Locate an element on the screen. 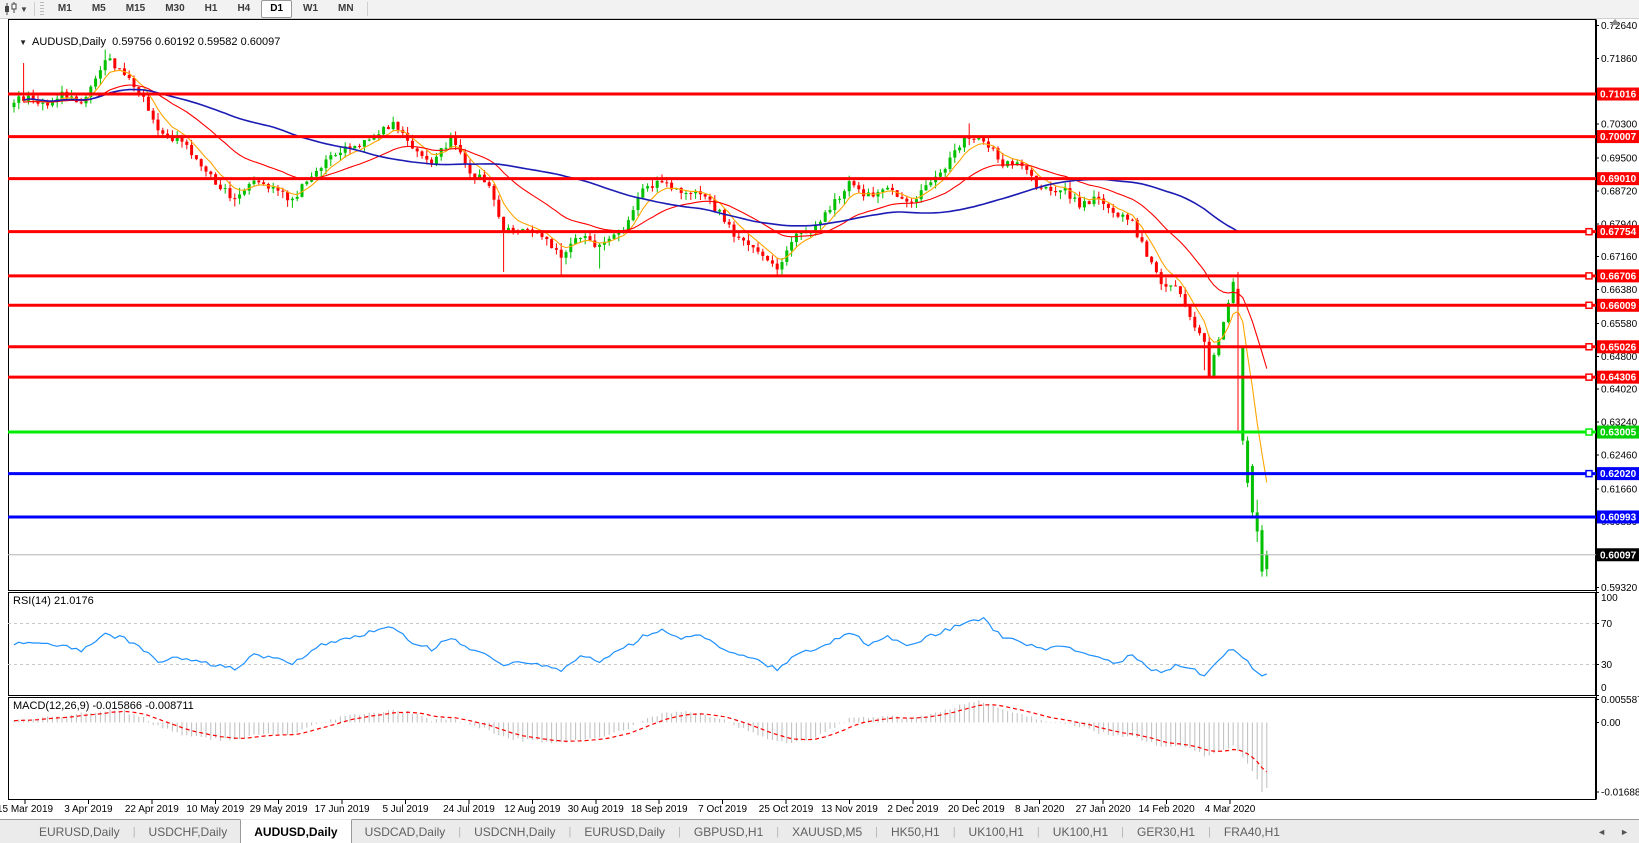  svg-text: 0.66706 is located at coordinates (1618, 276).